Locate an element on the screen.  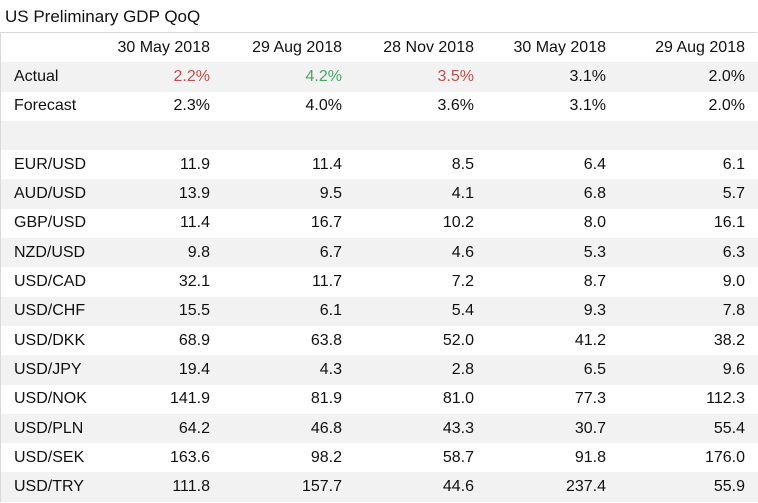
pair-label: USD/DKK is located at coordinates (50, 340).